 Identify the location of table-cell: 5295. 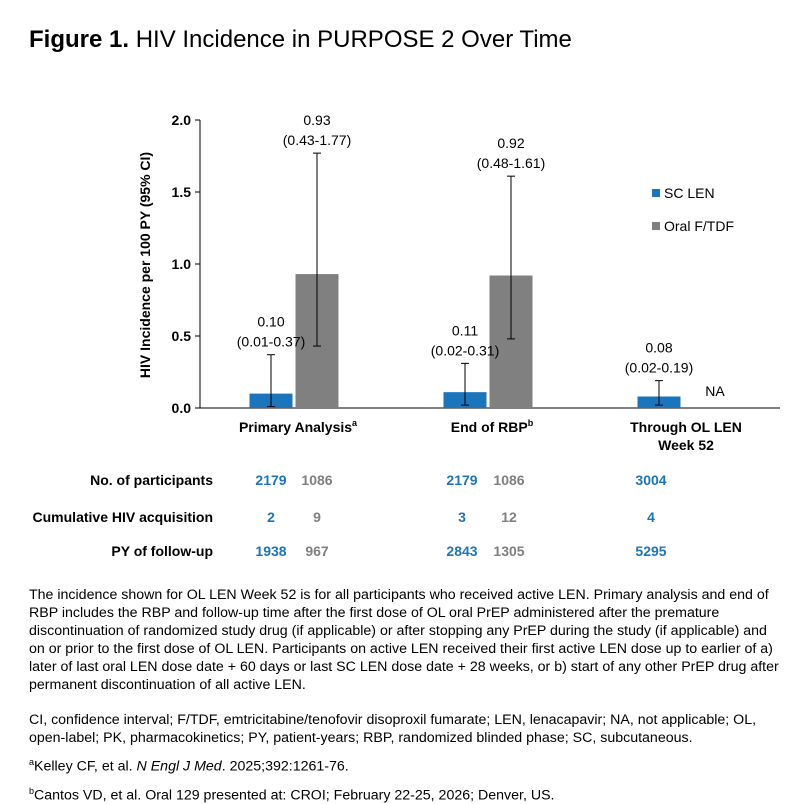
(650, 551).